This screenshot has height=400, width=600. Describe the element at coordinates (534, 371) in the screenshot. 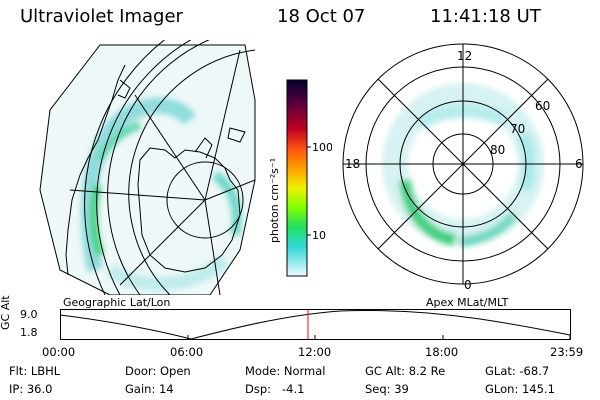

I see `info-value: -68.7` at that location.